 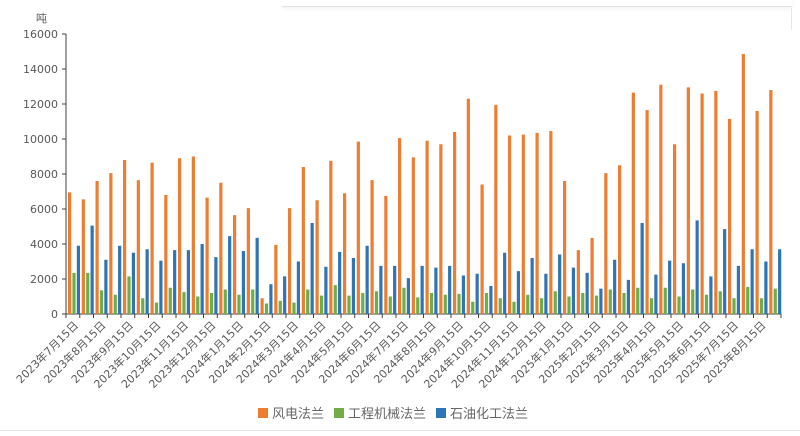 I want to click on legend-item-petrochemical: 石油化工法兰, so click(x=482, y=412).